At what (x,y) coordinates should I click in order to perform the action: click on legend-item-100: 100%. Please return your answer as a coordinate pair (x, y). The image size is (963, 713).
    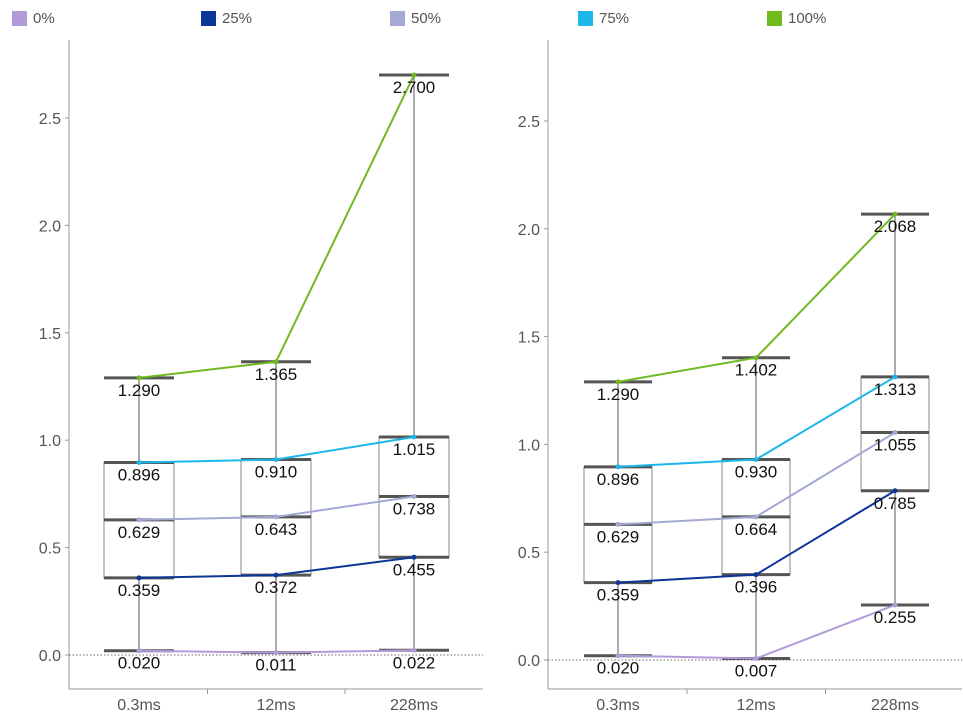
    Looking at the image, I should click on (796, 18).